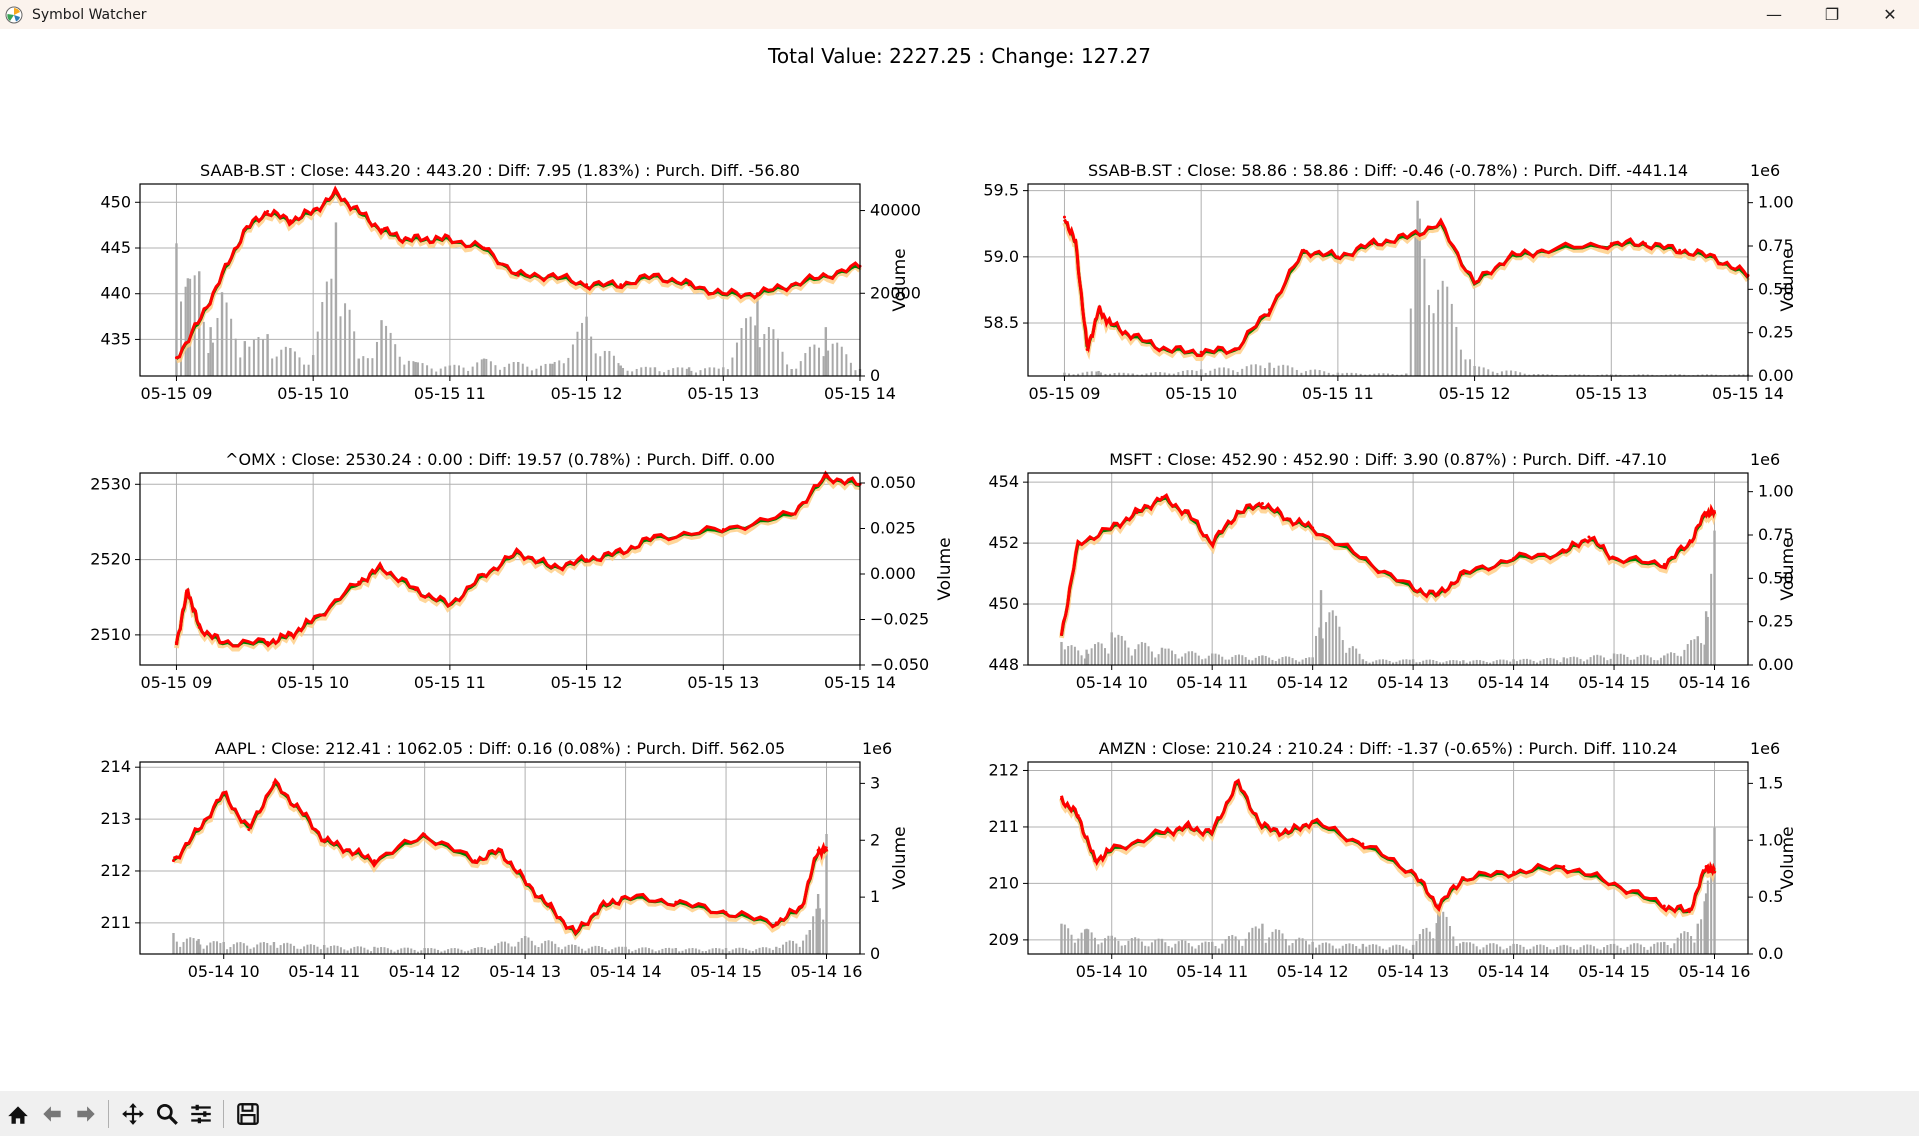 The height and width of the screenshot is (1136, 1919). What do you see at coordinates (167, 1114) in the screenshot?
I see `zoom-button` at bounding box center [167, 1114].